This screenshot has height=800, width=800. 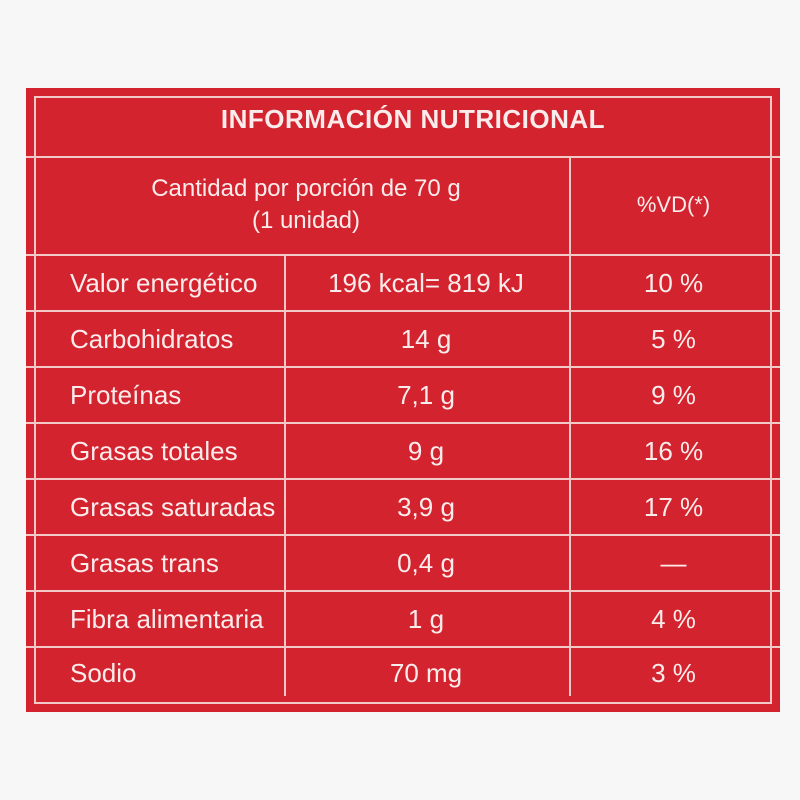 I want to click on column-divider-vd, so click(x=570, y=426).